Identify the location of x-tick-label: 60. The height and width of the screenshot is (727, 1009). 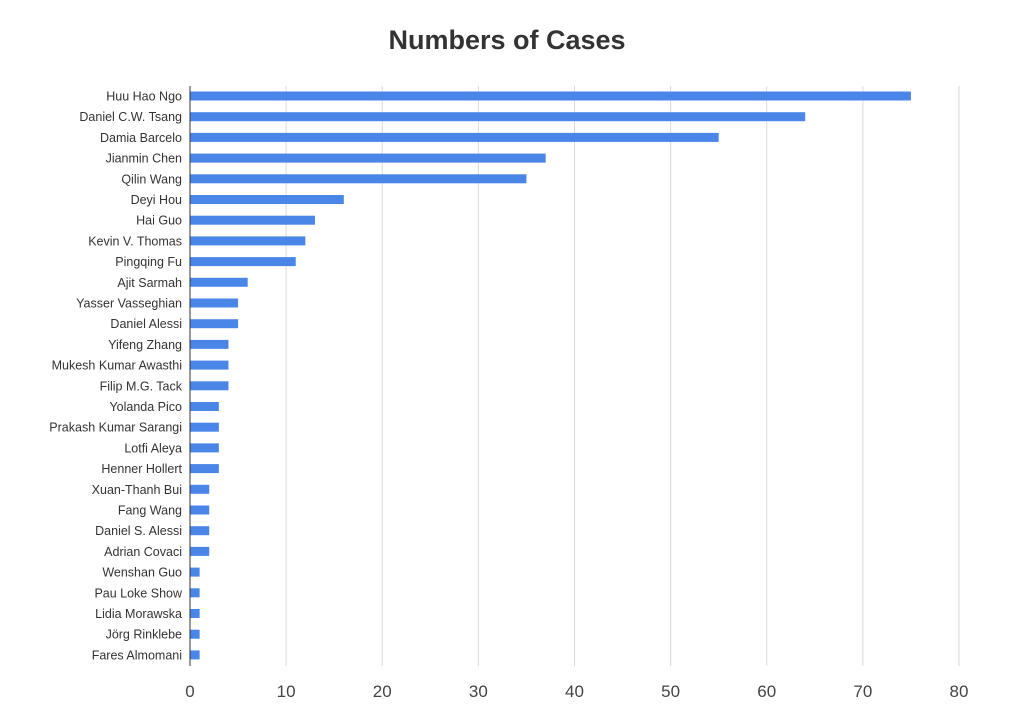
(766, 691).